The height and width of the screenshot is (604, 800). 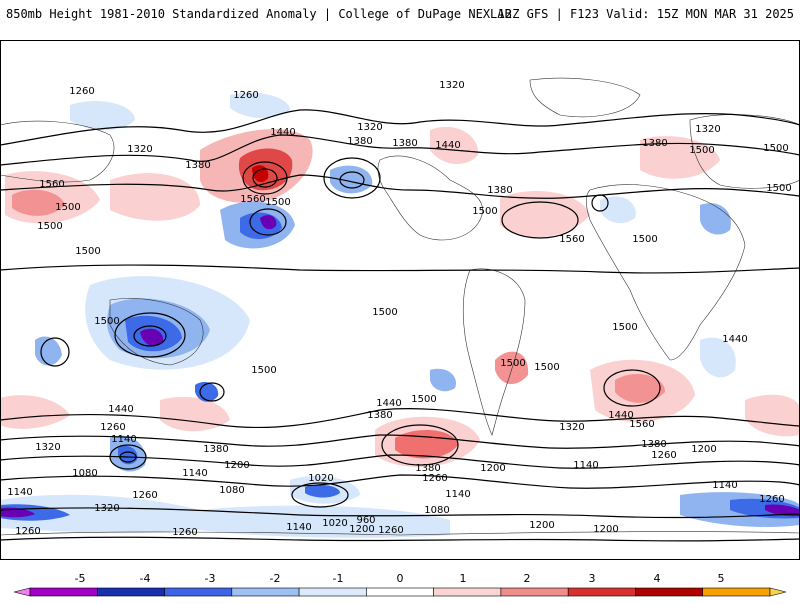 What do you see at coordinates (657, 578) in the screenshot?
I see `colorbar-tick: 4` at bounding box center [657, 578].